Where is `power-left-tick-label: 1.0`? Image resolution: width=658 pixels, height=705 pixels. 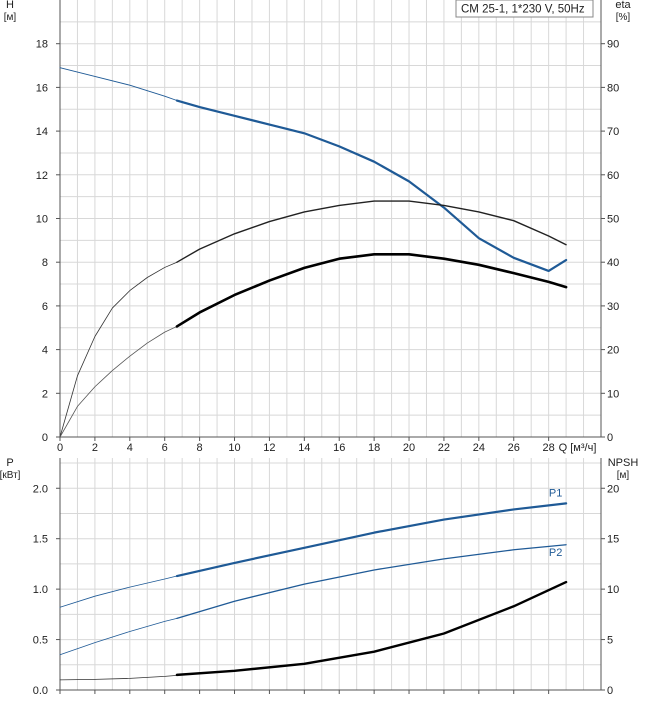
power-left-tick-label: 1.0 is located at coordinates (40, 590).